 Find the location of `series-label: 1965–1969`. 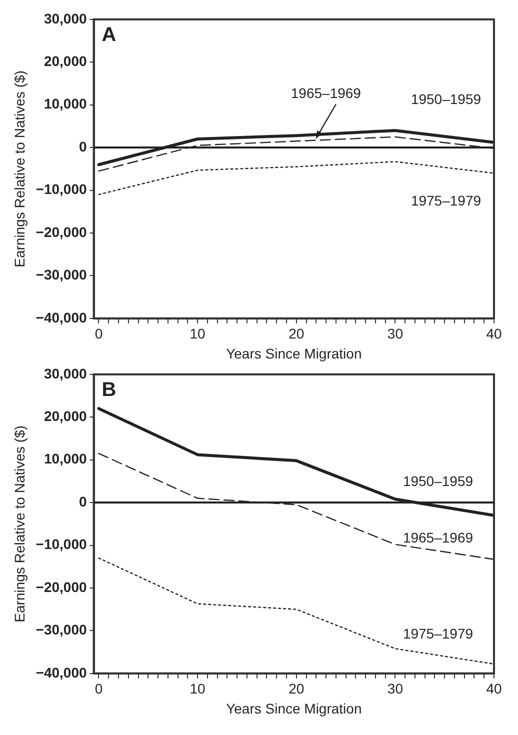

series-label: 1965–1969 is located at coordinates (438, 538).